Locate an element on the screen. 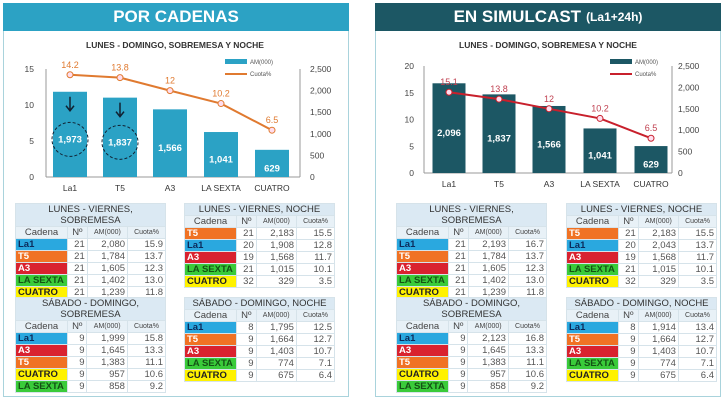 This screenshot has height=400, width=728. table-row: A3 9 1,403 10.7 is located at coordinates (642, 351).